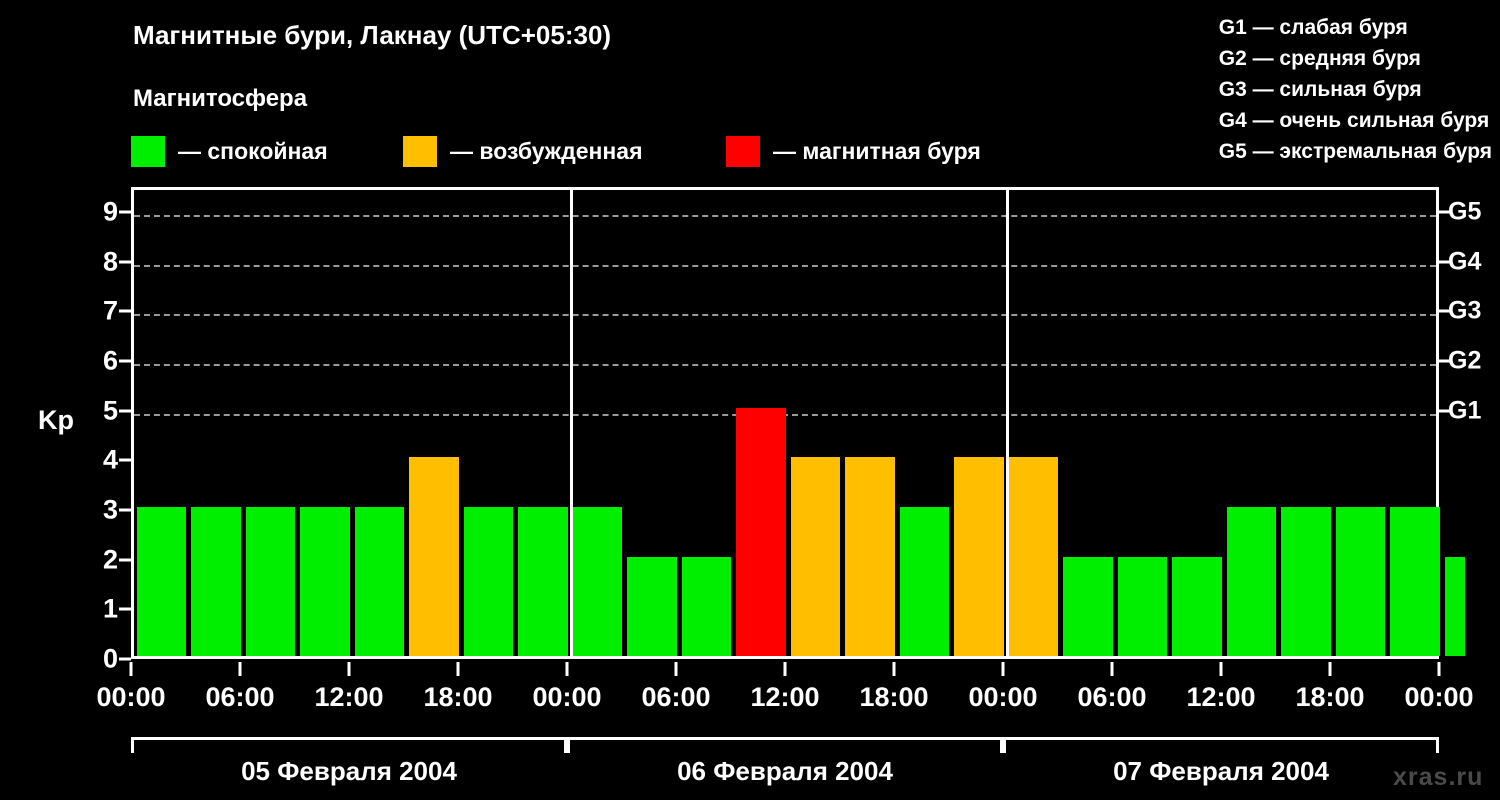 This screenshot has height=800, width=1500. Describe the element at coordinates (1354, 120) in the screenshot. I see `g-scale-row: G4 — очень сильная буря` at that location.